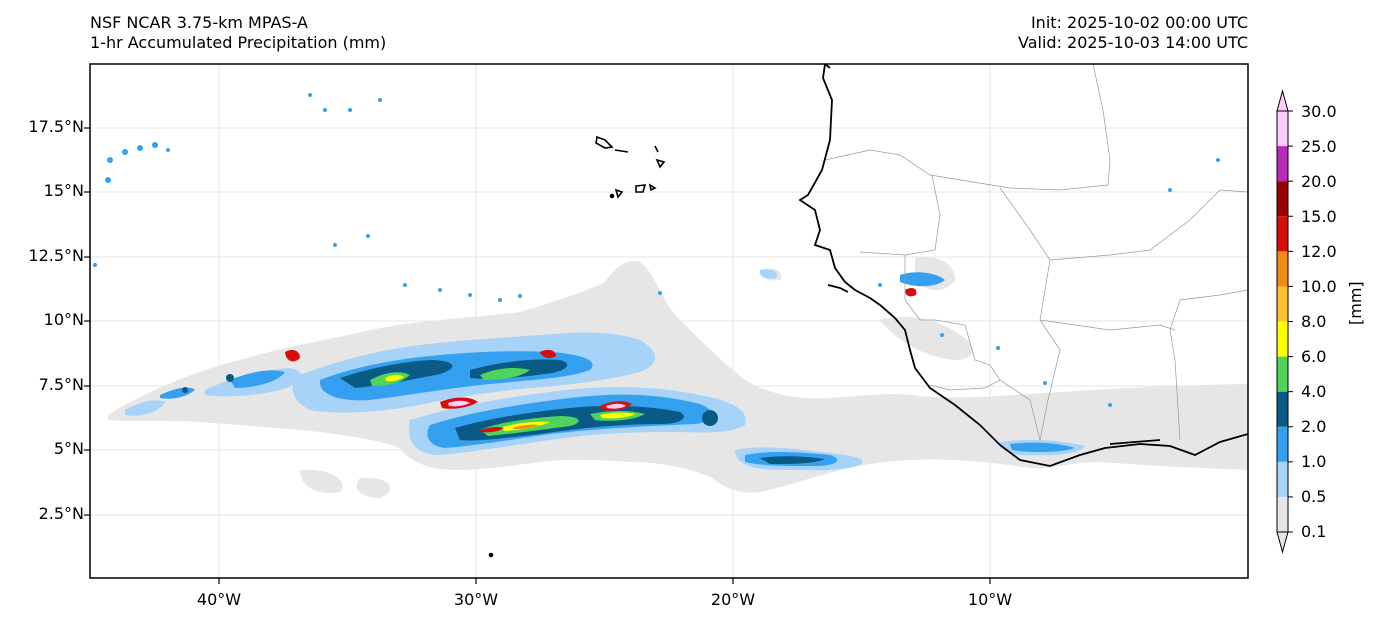 The width and height of the screenshot is (1384, 623). I want to click on cb-label-30-0: 30.0, so click(1319, 111).